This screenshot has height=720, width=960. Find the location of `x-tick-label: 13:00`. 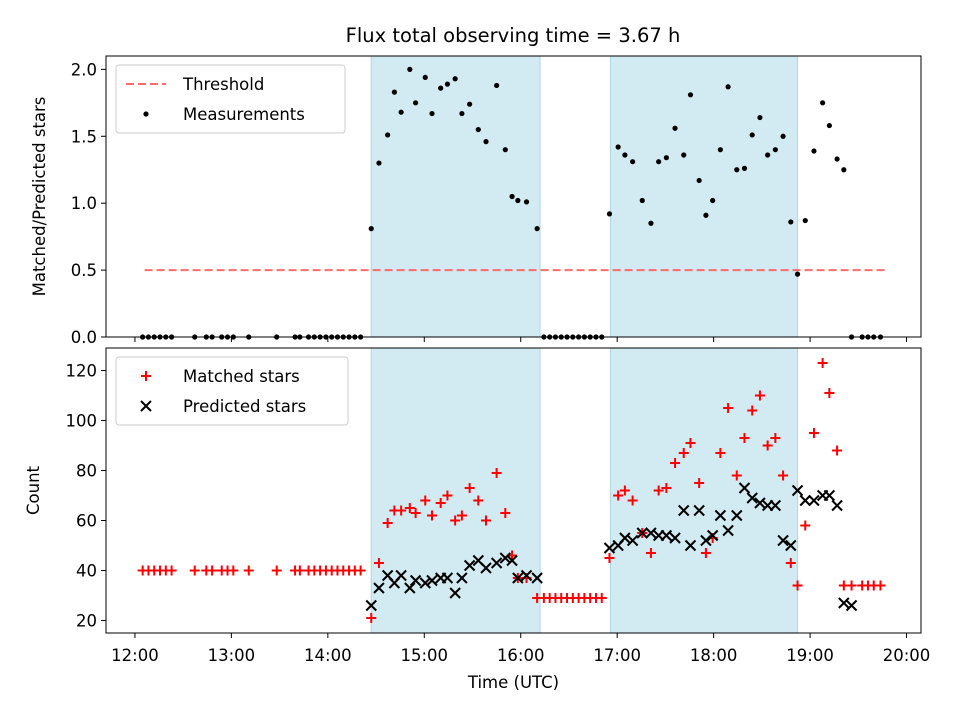

x-tick-label: 13:00 is located at coordinates (232, 655).